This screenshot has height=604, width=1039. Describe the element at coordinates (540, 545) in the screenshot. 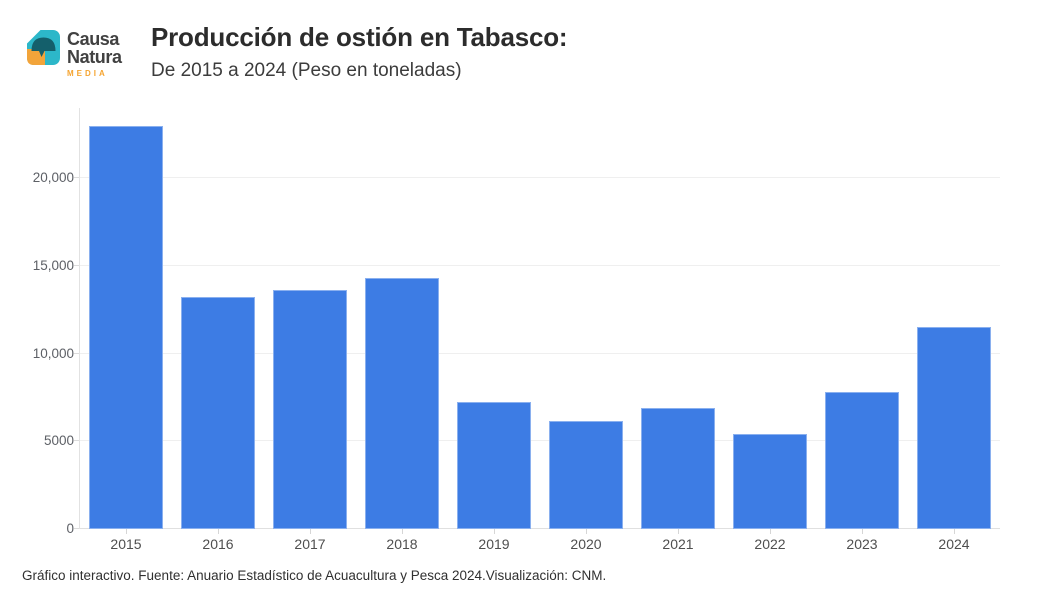

I see `x-axis-labels: 2015 2016 2017 2018 2019 2020 2021 2022 2023 2024` at that location.